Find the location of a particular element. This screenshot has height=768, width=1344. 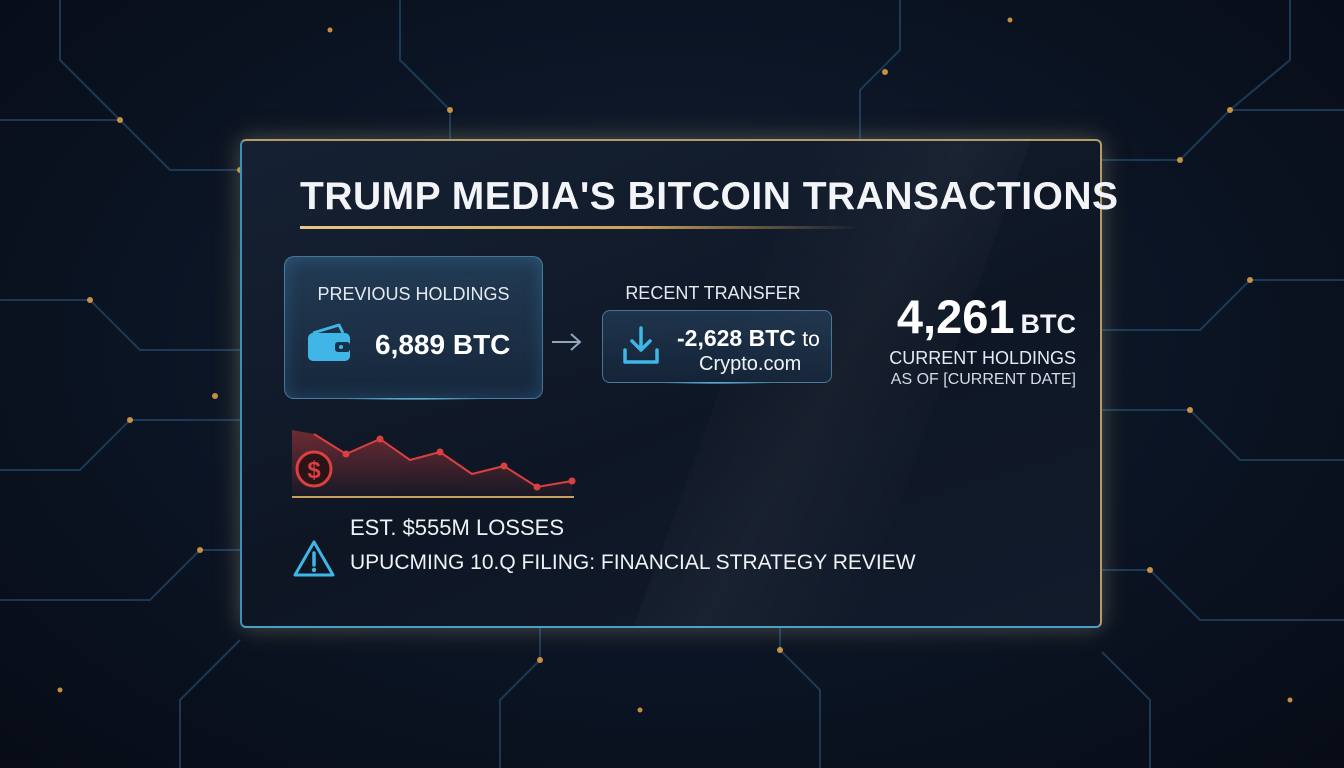

current-holdings-amount: 4,261 is located at coordinates (955, 316).